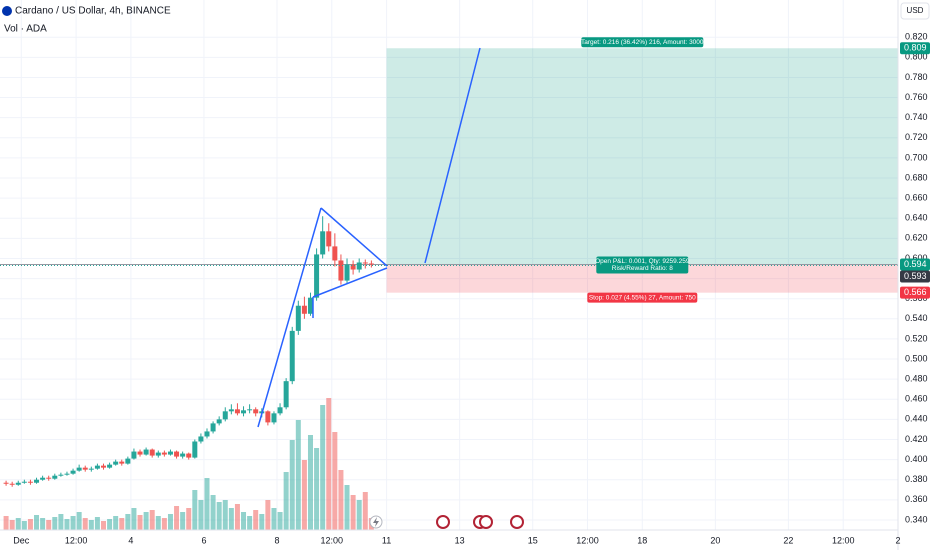  I want to click on y-tick-label: 0.600, so click(916, 258).